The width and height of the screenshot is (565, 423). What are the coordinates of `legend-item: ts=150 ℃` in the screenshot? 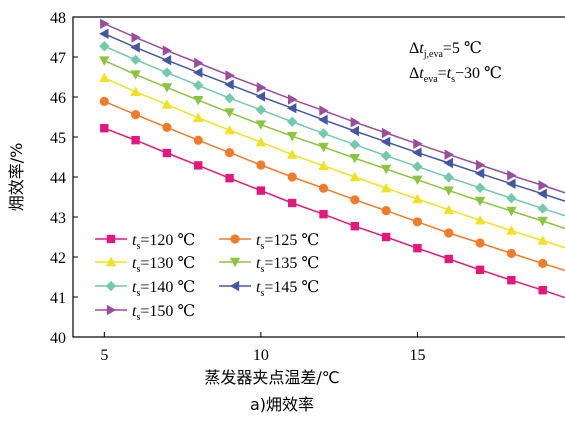 It's located at (145, 313).